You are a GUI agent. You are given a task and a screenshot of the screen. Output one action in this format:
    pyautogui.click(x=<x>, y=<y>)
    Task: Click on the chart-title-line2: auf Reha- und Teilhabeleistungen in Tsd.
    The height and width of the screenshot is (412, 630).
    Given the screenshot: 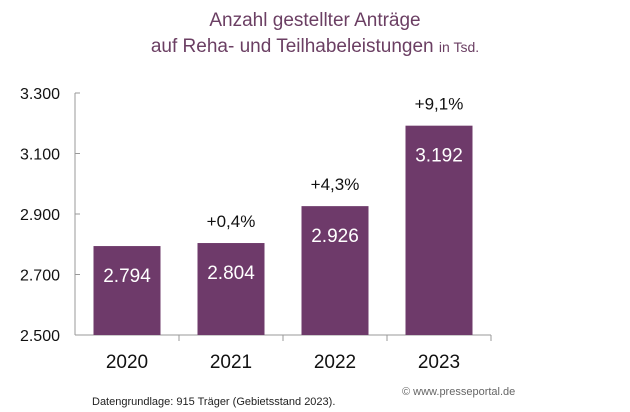 What is the action you would take?
    pyautogui.click(x=315, y=47)
    